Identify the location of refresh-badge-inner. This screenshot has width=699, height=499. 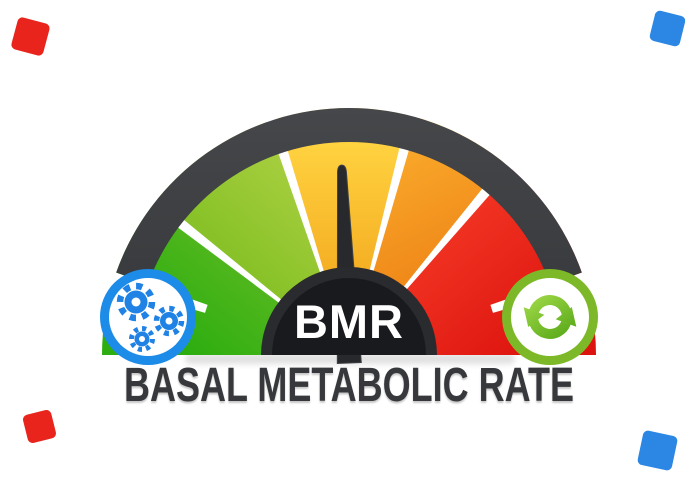
(550, 317).